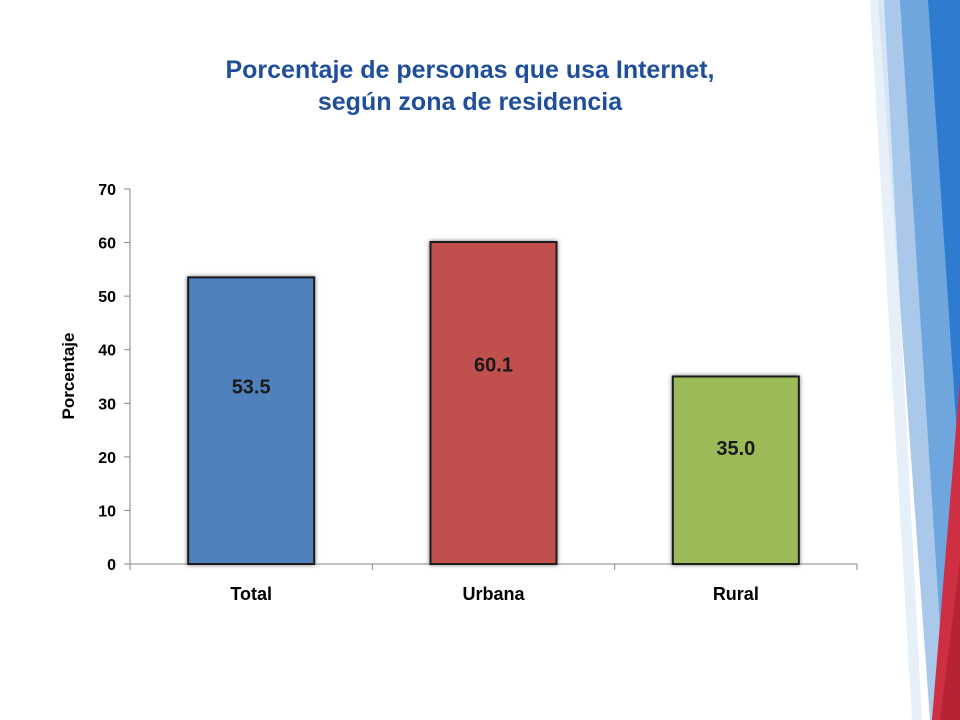 Image resolution: width=960 pixels, height=720 pixels. I want to click on bar-total, so click(251, 420).